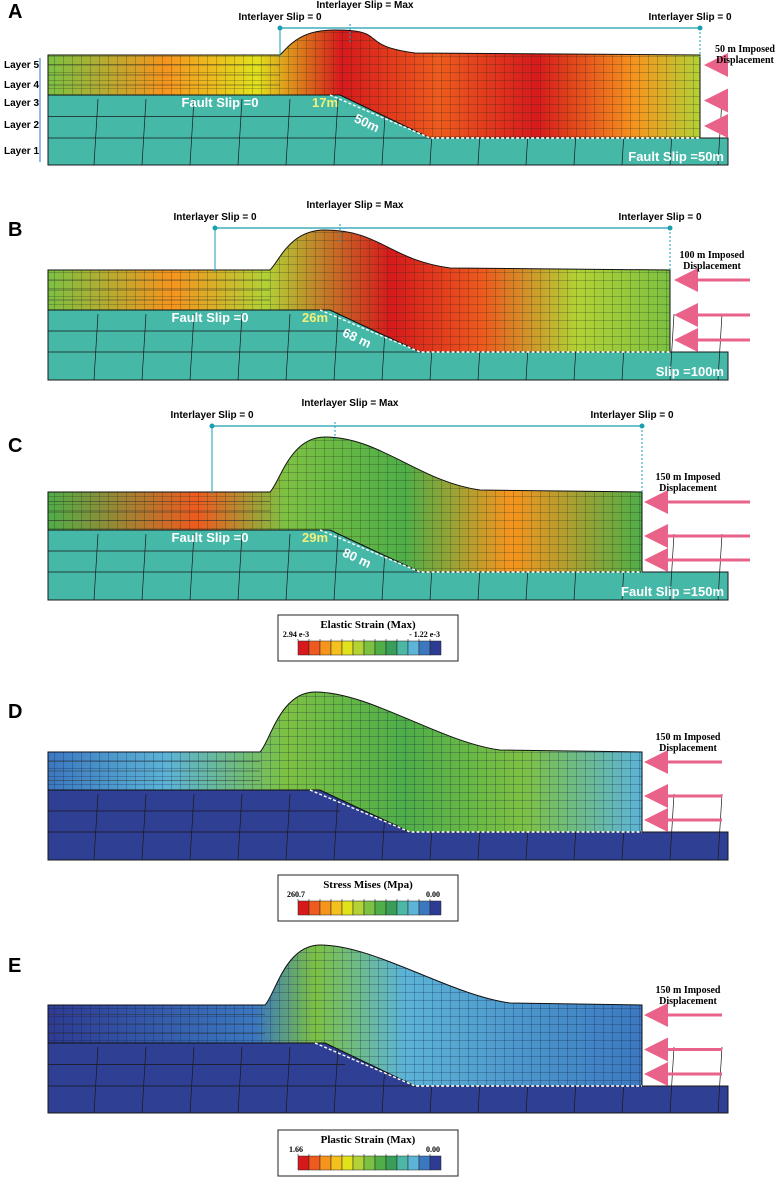 Image resolution: width=782 pixels, height=1178 pixels. Describe the element at coordinates (21, 65) in the screenshot. I see `layer-label: Layer 5` at that location.